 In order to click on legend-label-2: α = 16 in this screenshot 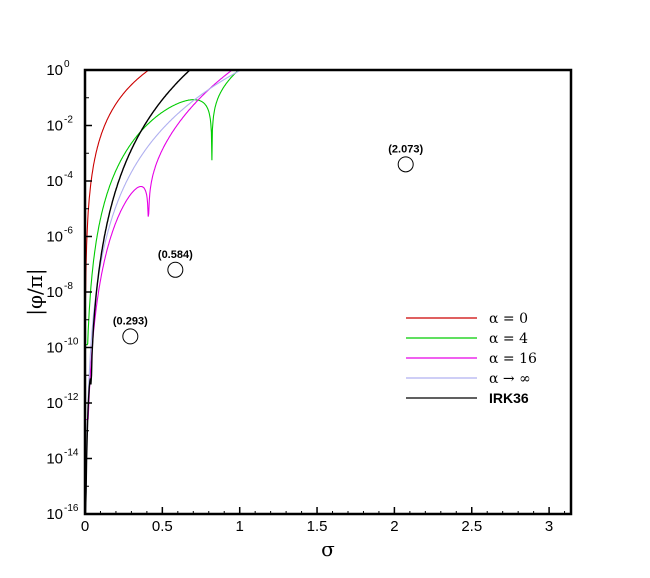, I will do `click(513, 359)`.